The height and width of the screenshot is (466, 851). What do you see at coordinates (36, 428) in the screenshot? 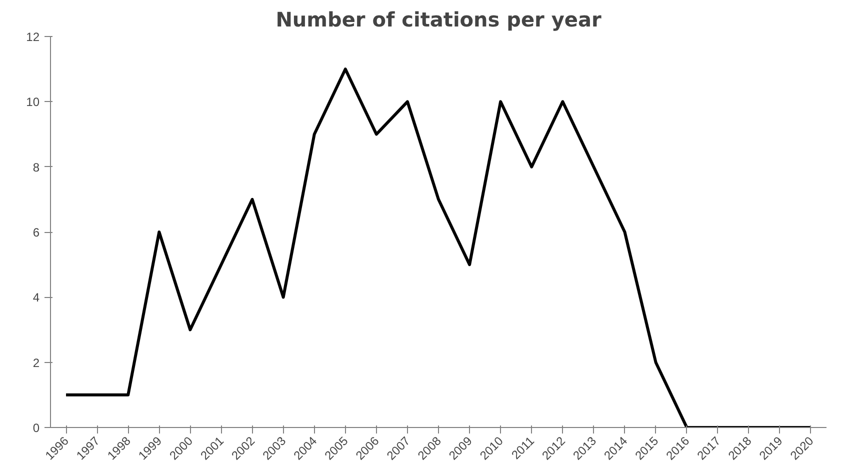
I see `y-tick-label: 0` at bounding box center [36, 428].